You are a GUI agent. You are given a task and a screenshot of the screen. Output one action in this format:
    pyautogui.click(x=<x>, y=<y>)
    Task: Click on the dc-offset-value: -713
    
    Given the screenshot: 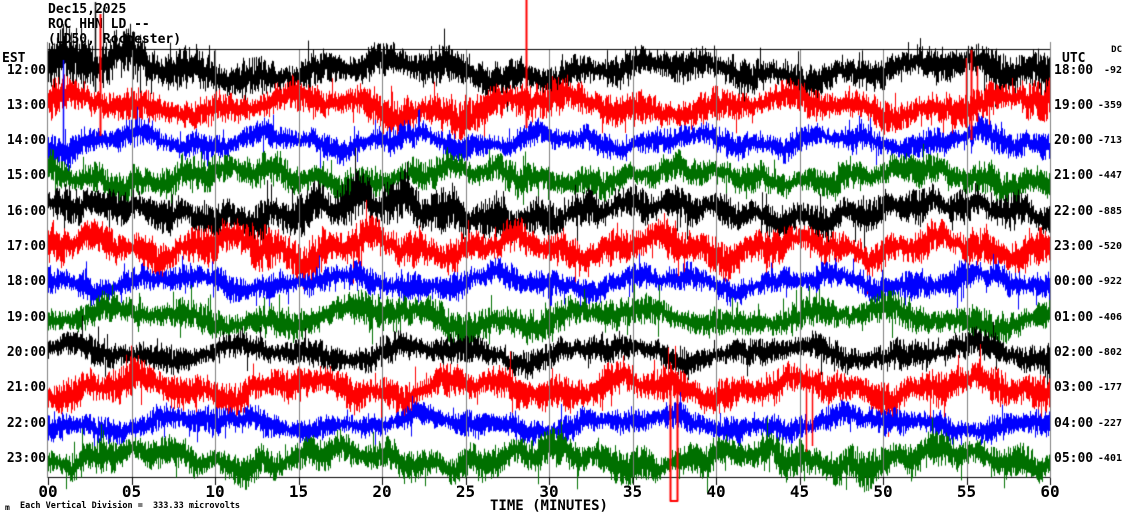 What is the action you would take?
    pyautogui.click(x=1109, y=141)
    